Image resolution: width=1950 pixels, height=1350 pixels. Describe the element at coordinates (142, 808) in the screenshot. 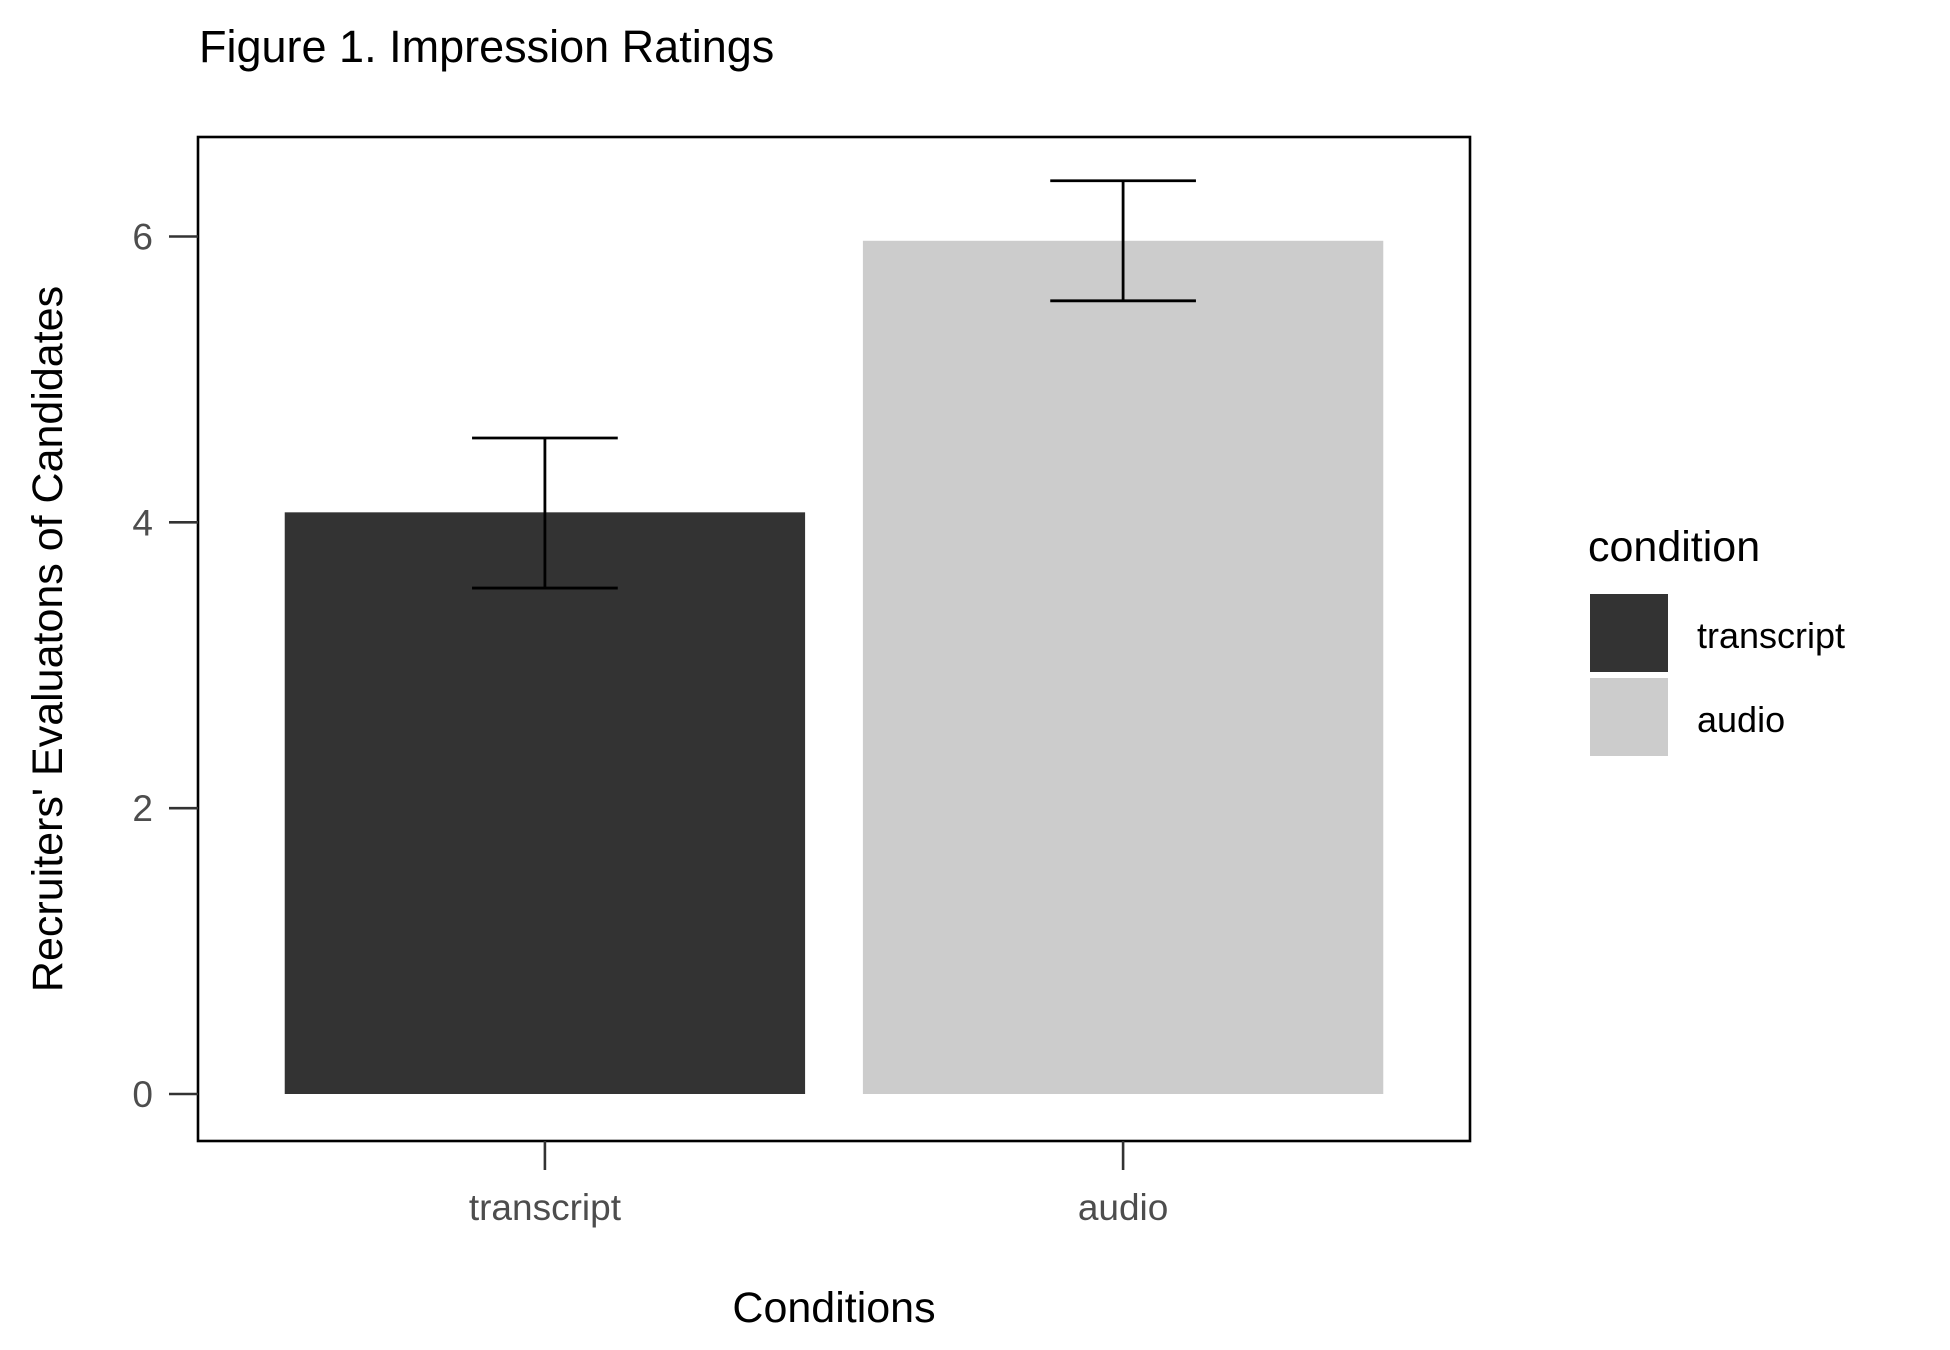

I see `y-tick-label: 2` at that location.